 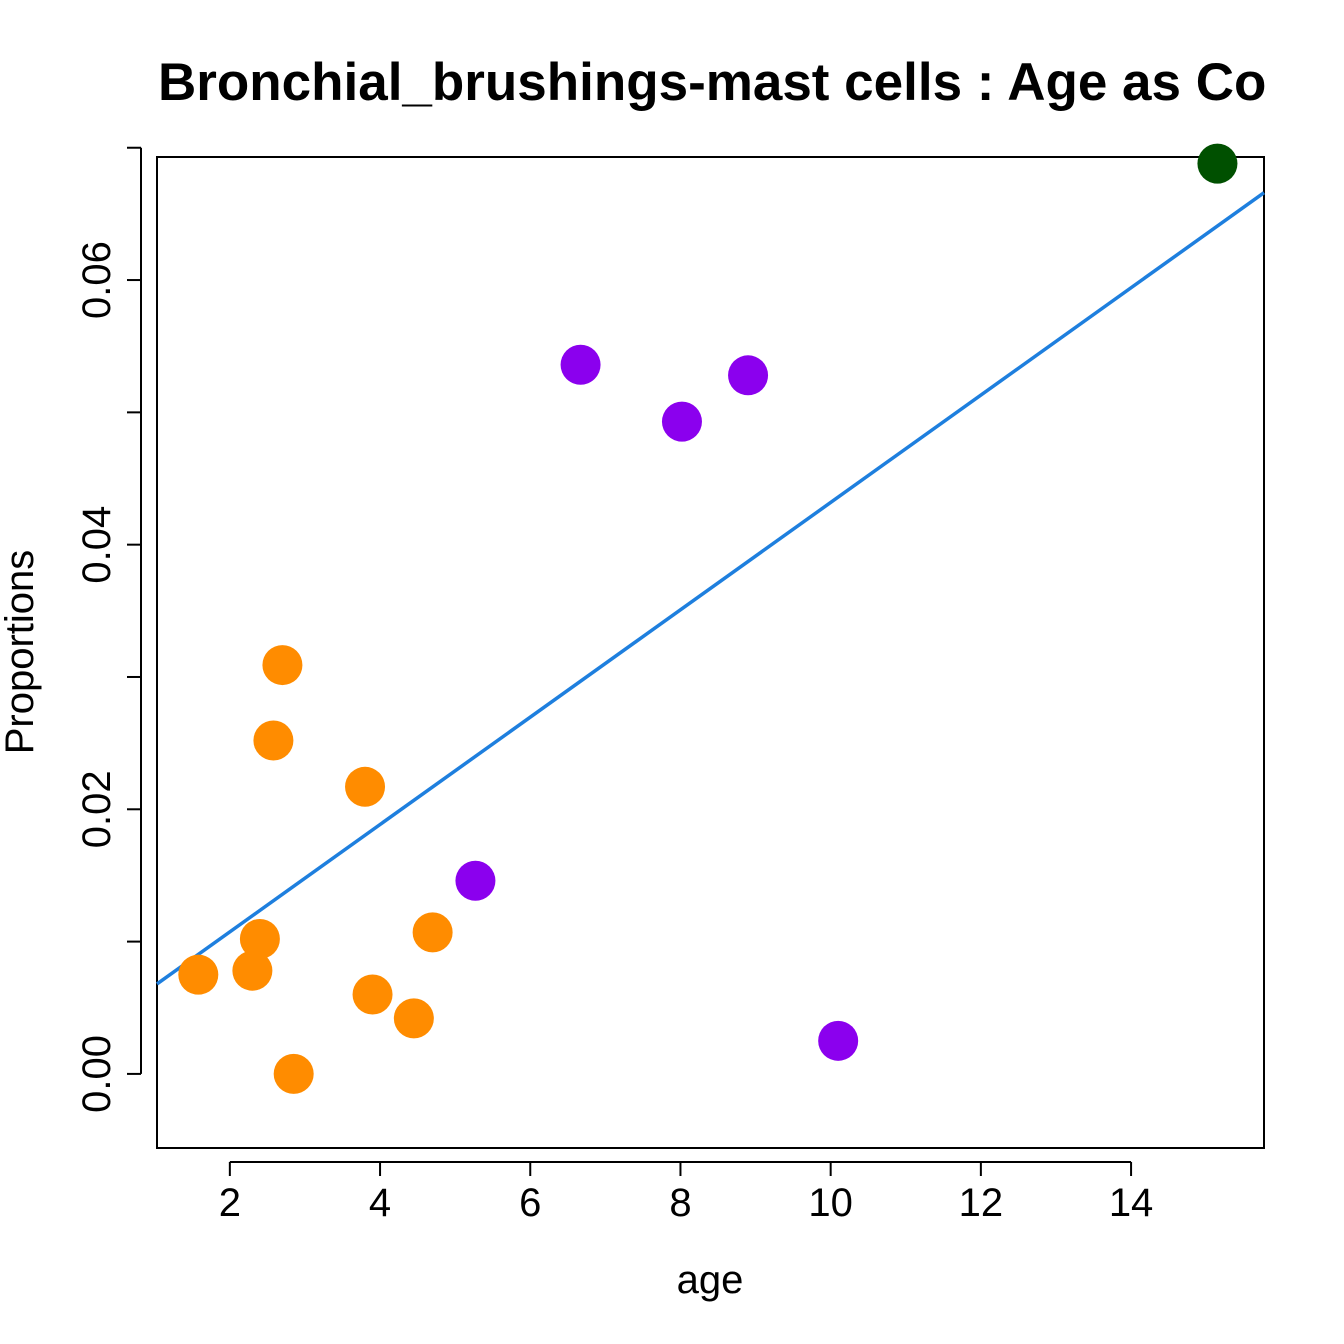 What do you see at coordinates (981, 1203) in the screenshot?
I see `x-tick-label: 12` at bounding box center [981, 1203].